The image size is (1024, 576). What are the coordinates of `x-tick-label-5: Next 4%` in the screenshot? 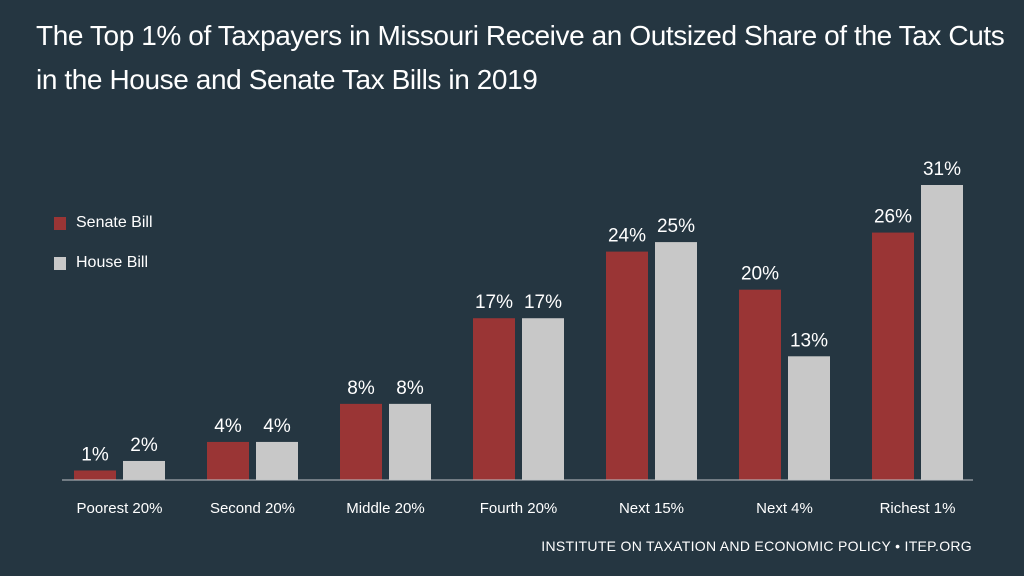 It's located at (784, 508).